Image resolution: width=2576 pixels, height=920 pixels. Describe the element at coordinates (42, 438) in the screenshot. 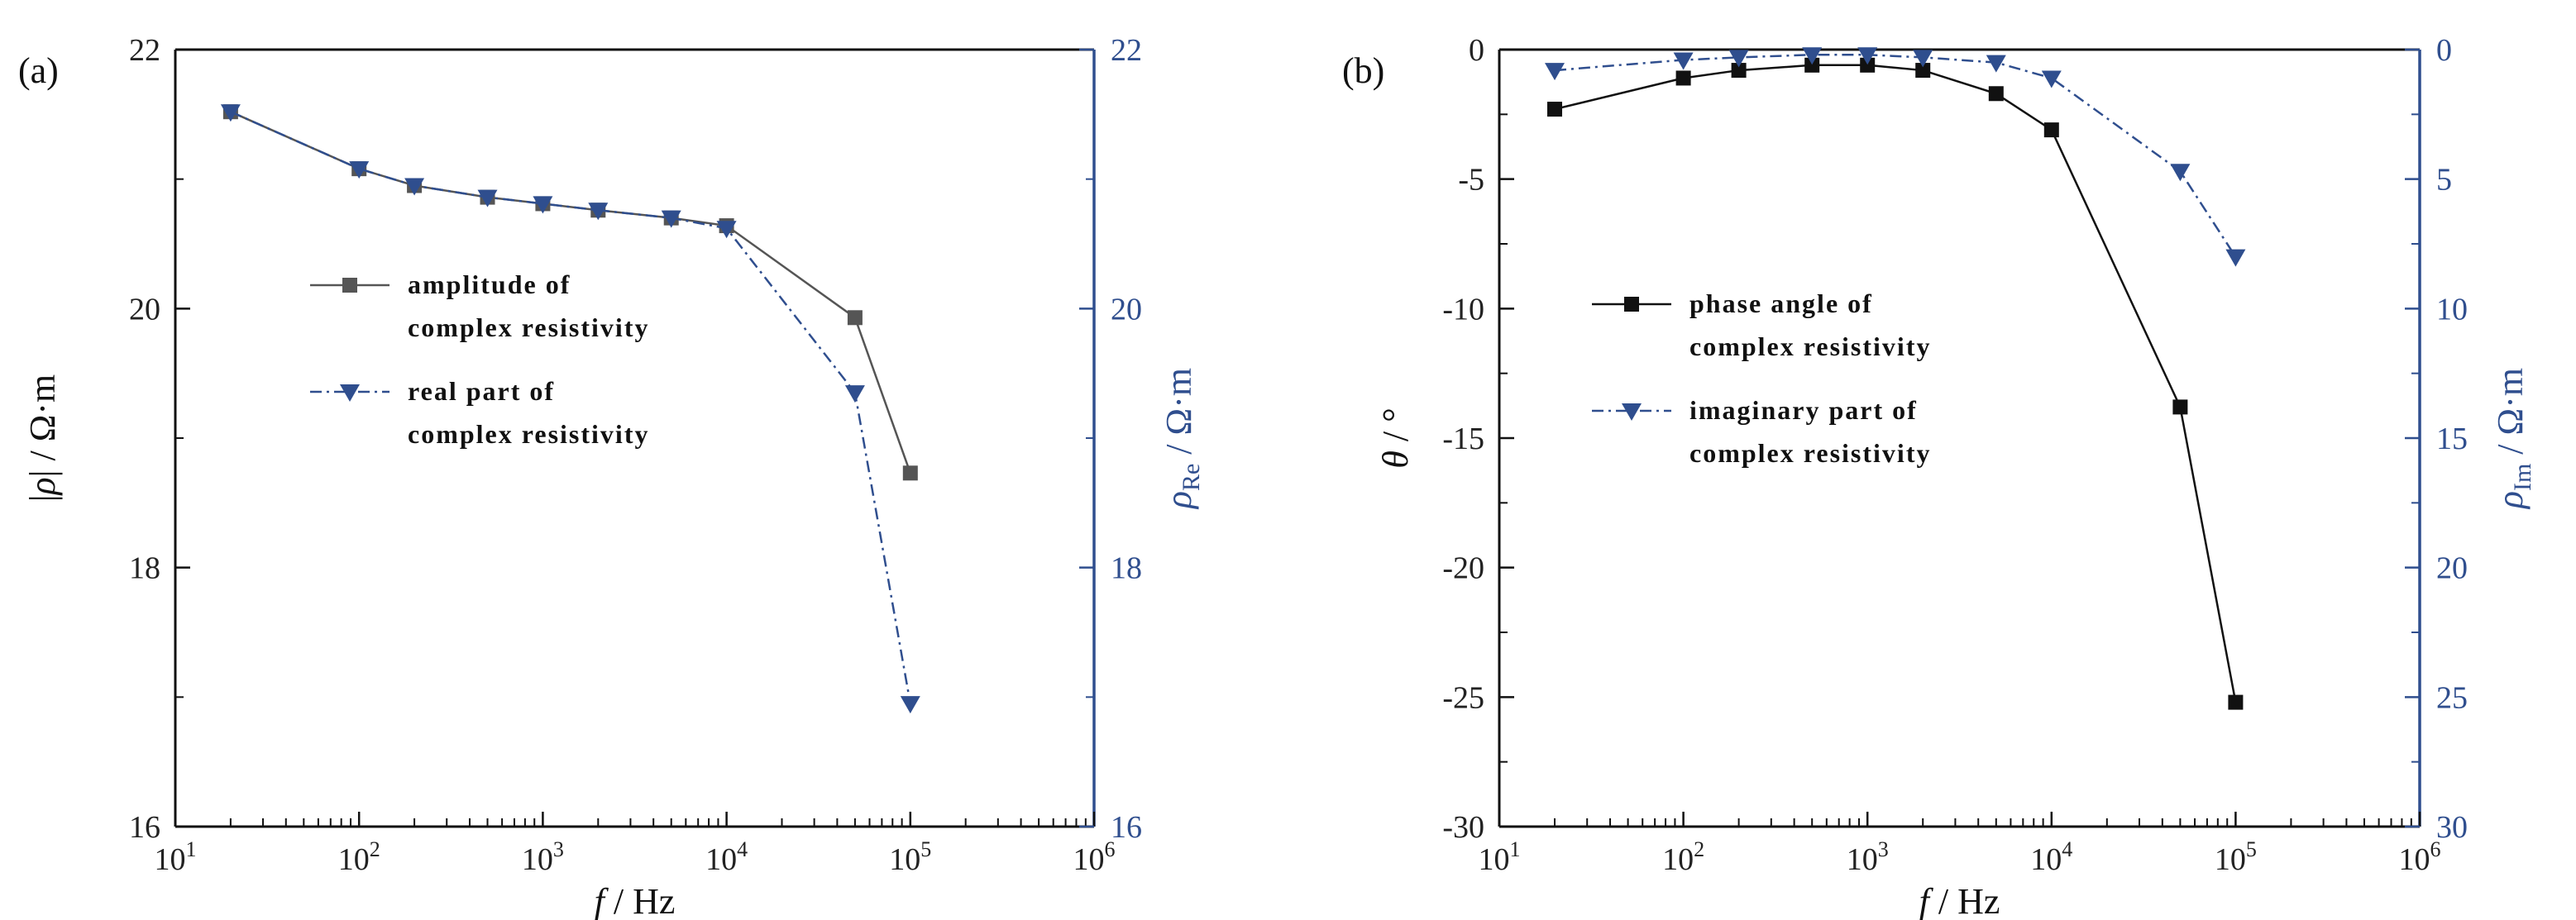

I see `y-left-axis-title: |ρ| / Ω·m` at that location.